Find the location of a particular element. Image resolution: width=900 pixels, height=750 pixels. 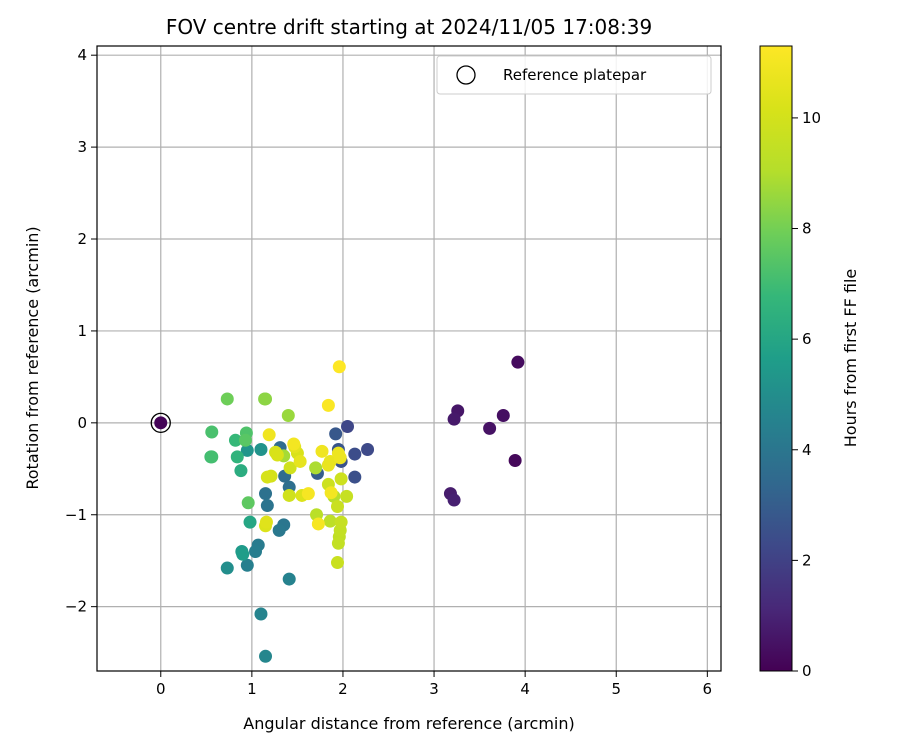

x-tick-label: 2 is located at coordinates (343, 689).